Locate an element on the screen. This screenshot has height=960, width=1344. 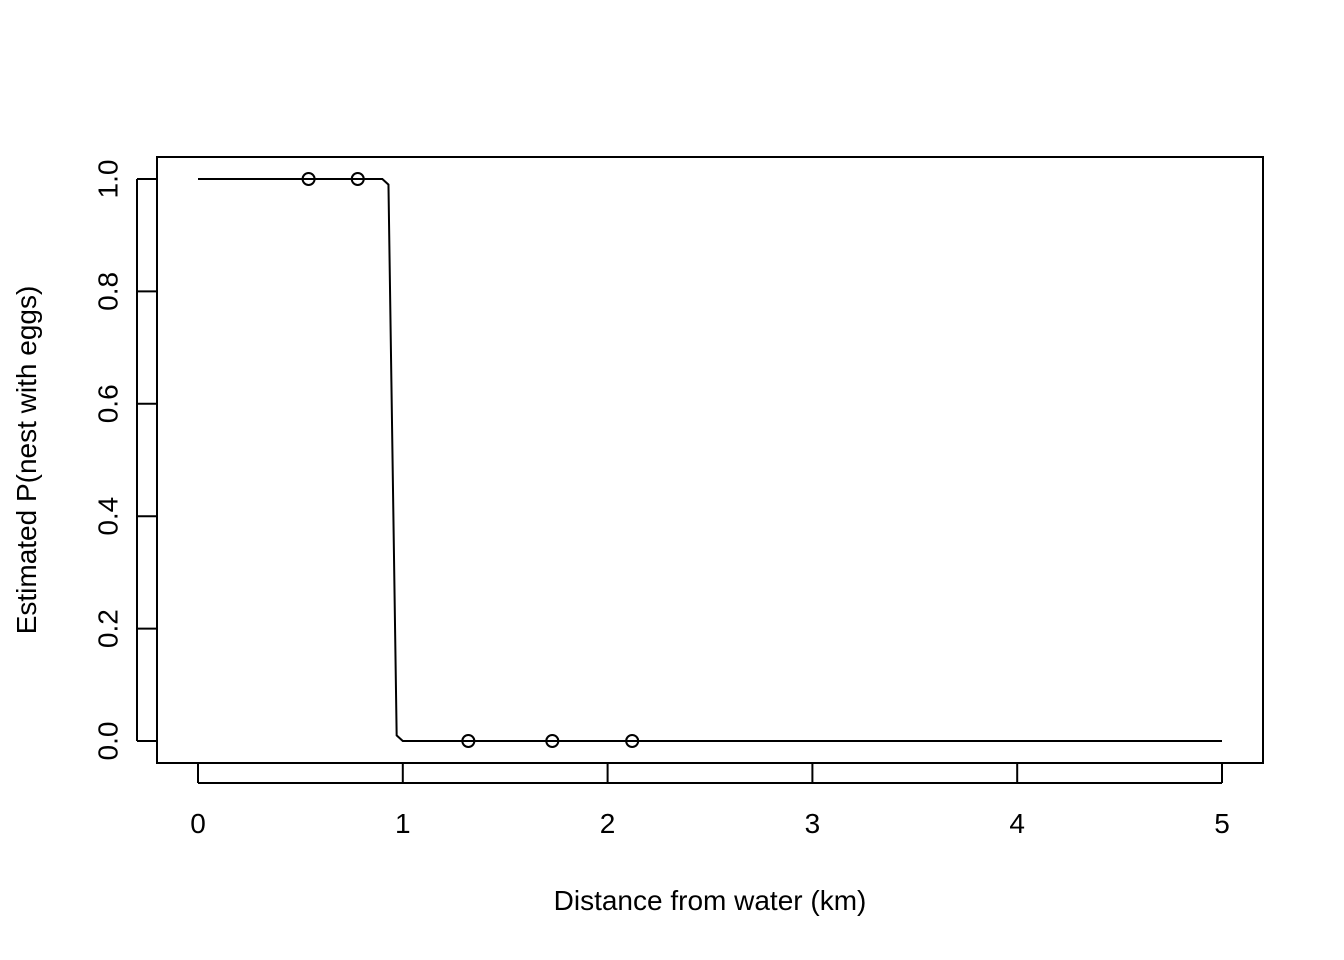
x-tick-label-5: 5 is located at coordinates (1222, 823).